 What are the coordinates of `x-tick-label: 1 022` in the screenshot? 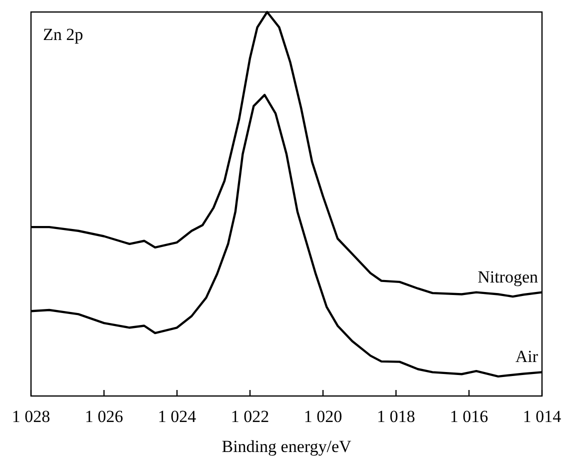 It's located at (250, 416).